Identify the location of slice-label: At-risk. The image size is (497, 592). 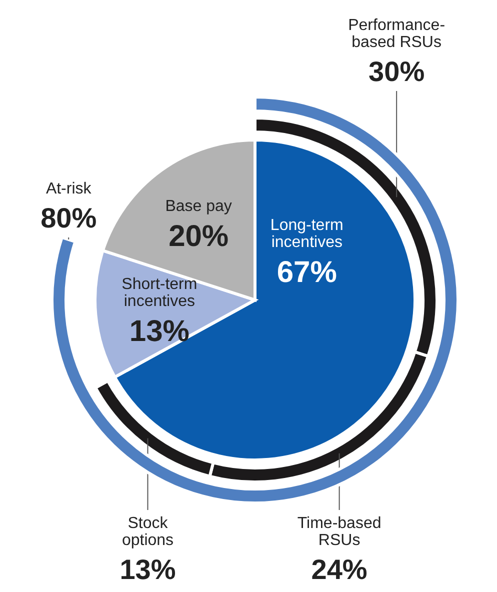
(69, 189).